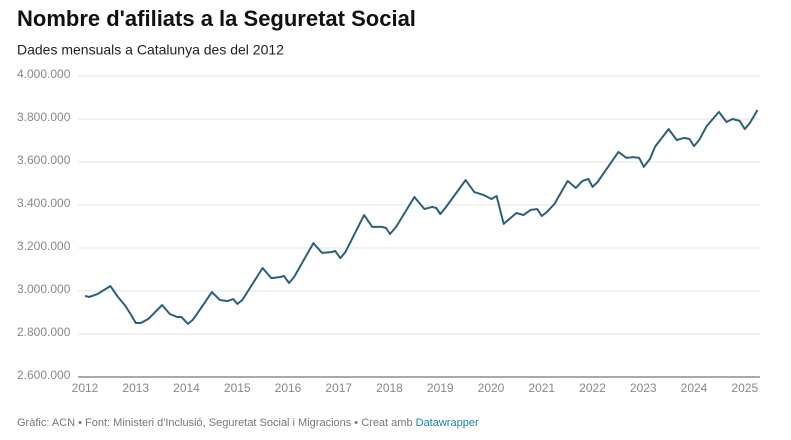 The width and height of the screenshot is (791, 440). What do you see at coordinates (44, 246) in the screenshot?
I see `y-tick-label: 3.200.000` at bounding box center [44, 246].